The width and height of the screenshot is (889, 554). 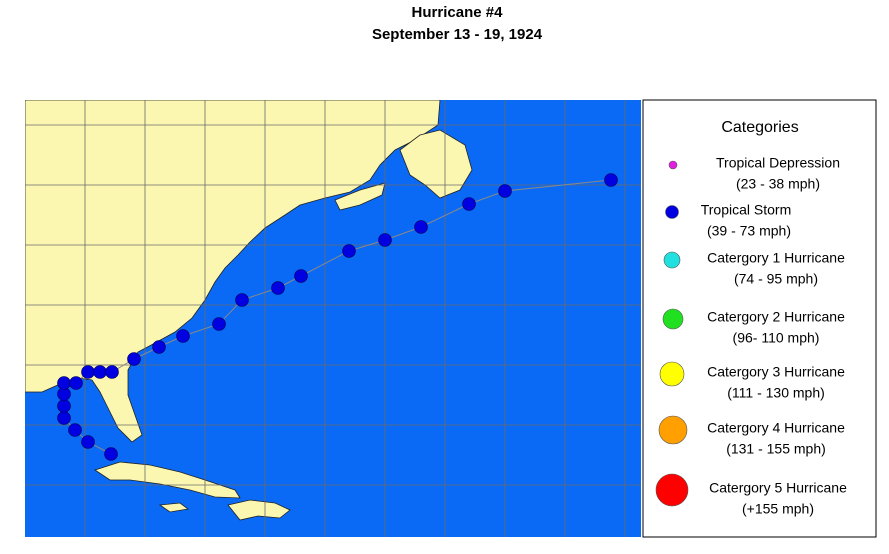 What do you see at coordinates (776, 372) in the screenshot?
I see `legend-label: Catergory 3 Hurricane` at bounding box center [776, 372].